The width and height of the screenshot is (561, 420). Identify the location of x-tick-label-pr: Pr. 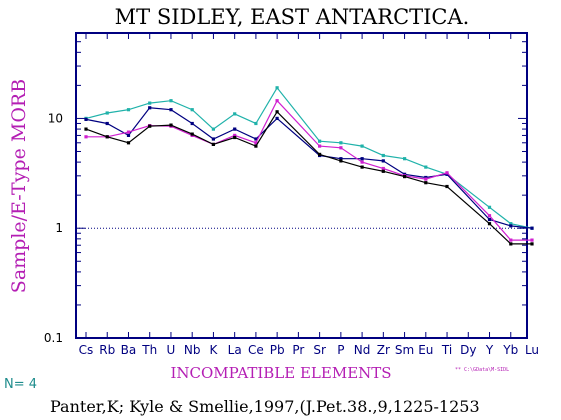
(298, 350).